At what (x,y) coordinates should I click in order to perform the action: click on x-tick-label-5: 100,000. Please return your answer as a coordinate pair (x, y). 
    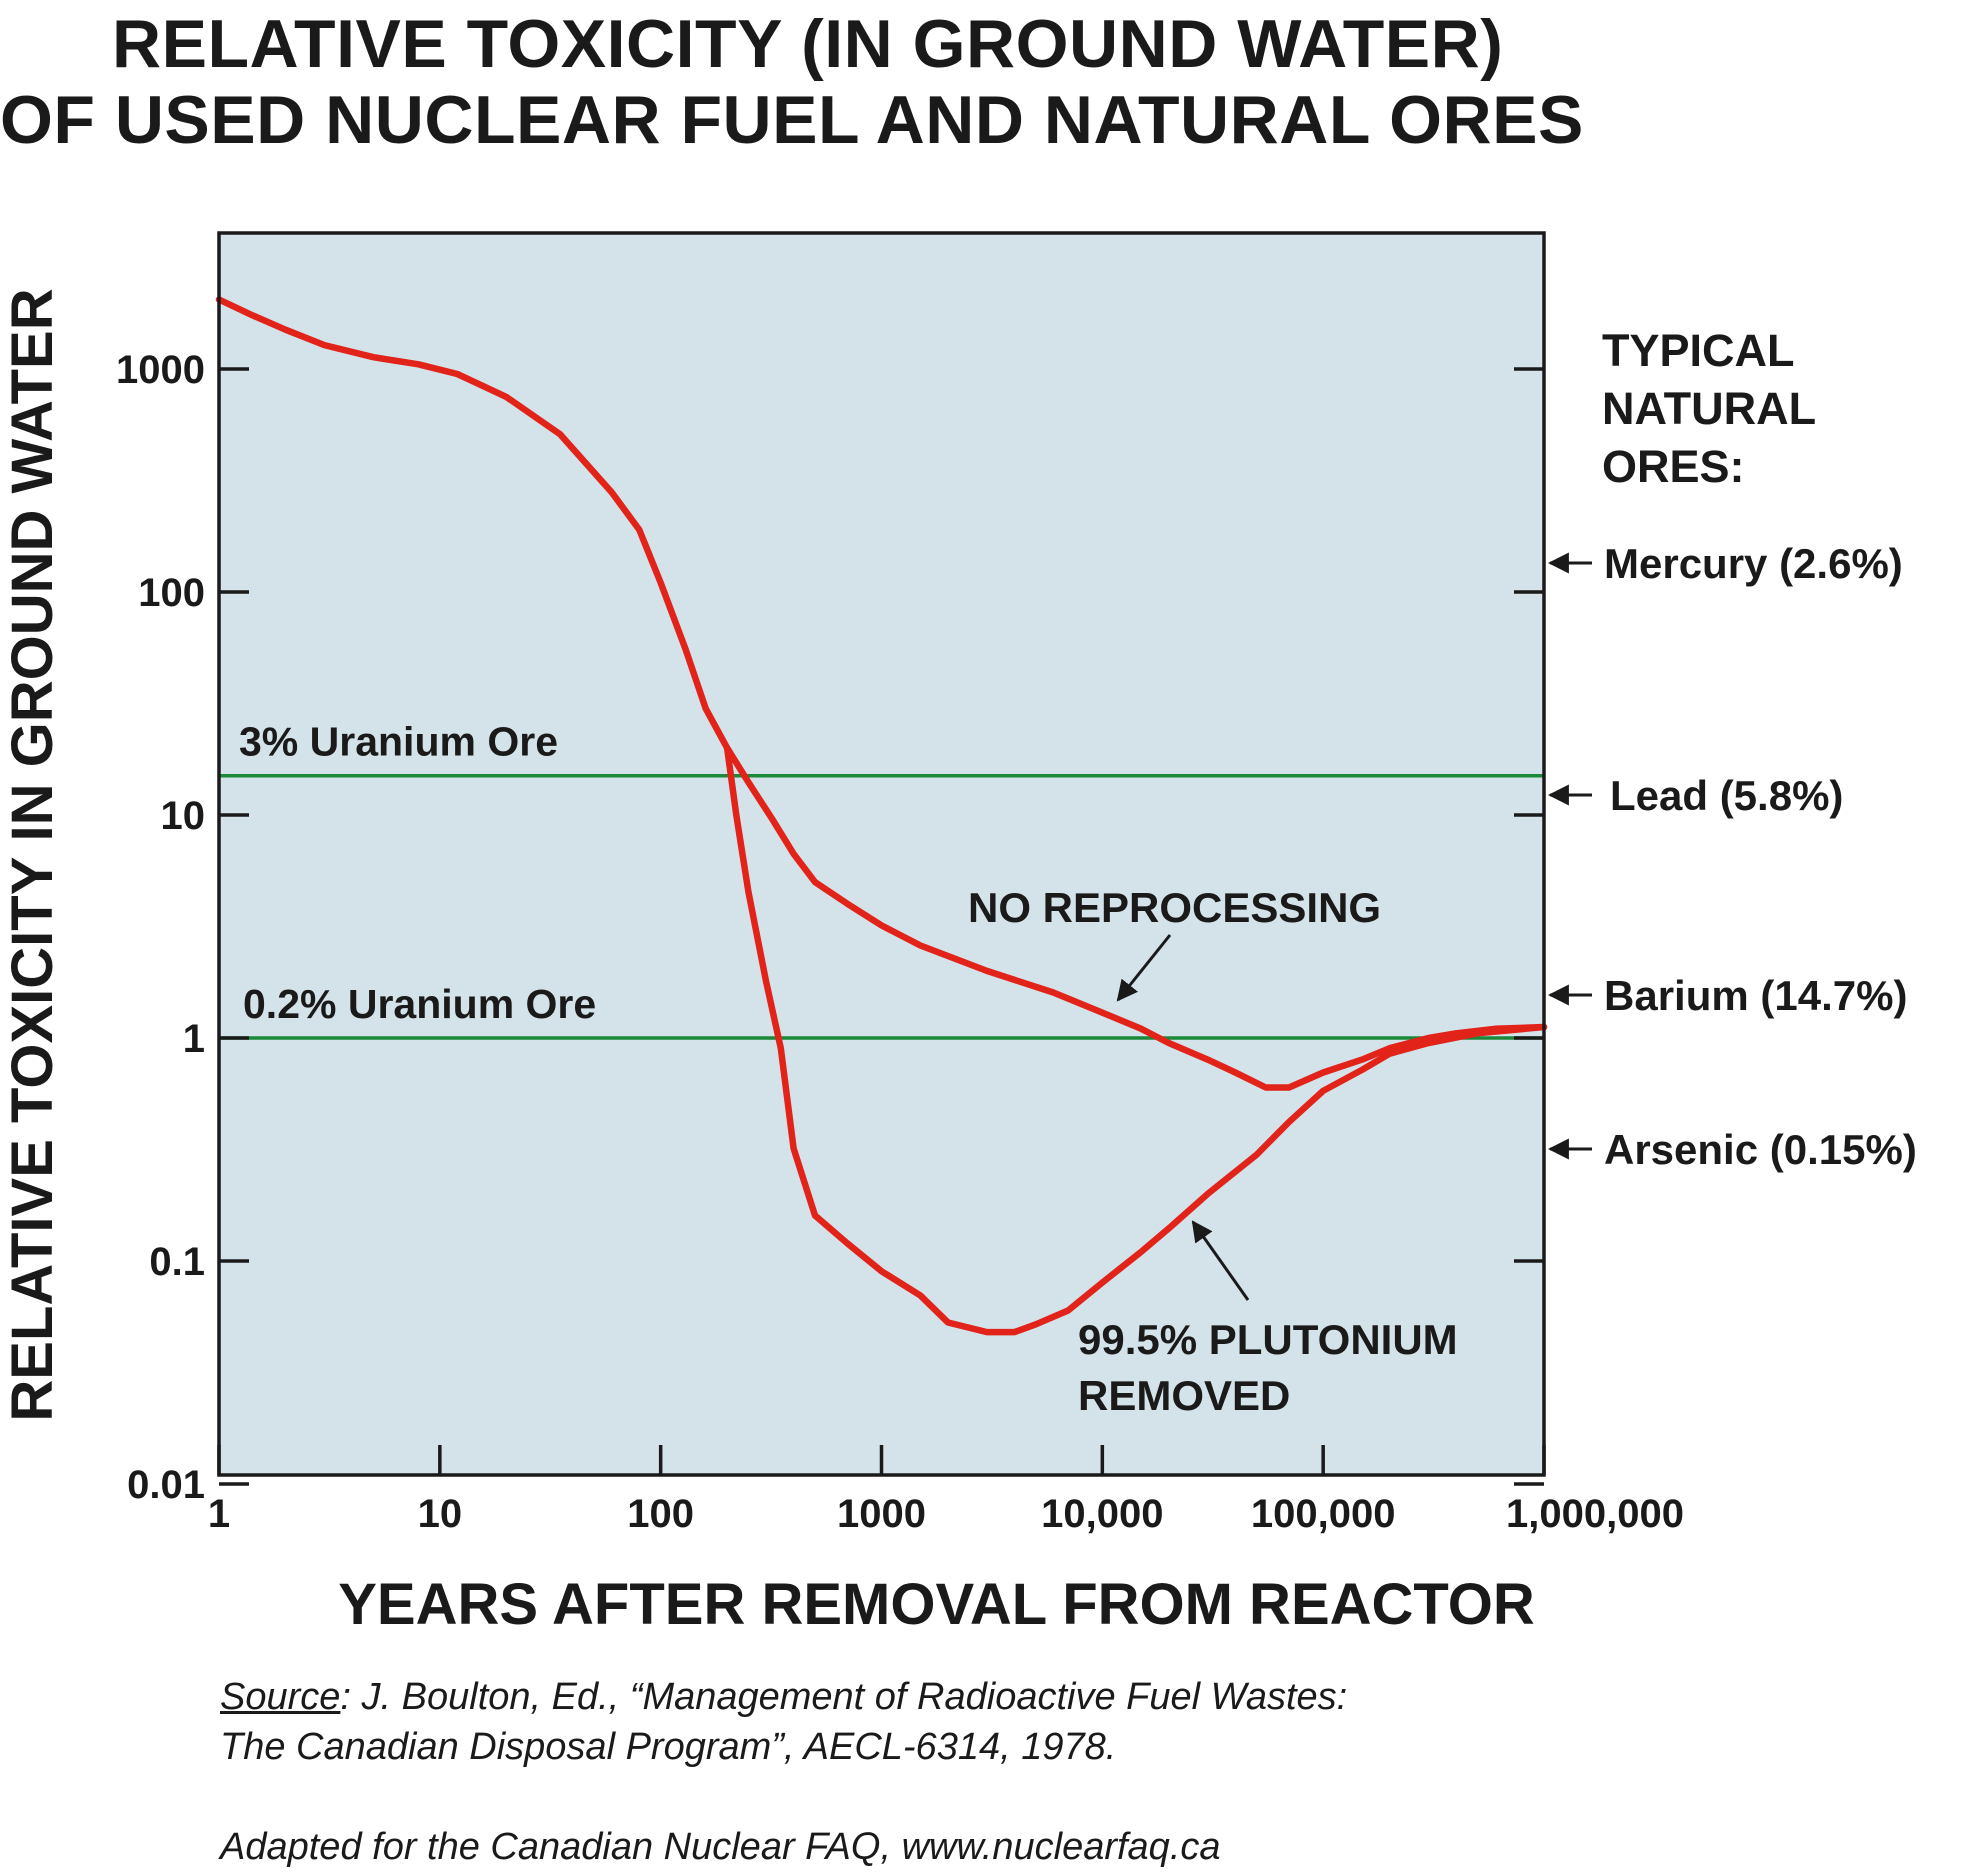
    Looking at the image, I should click on (1323, 1514).